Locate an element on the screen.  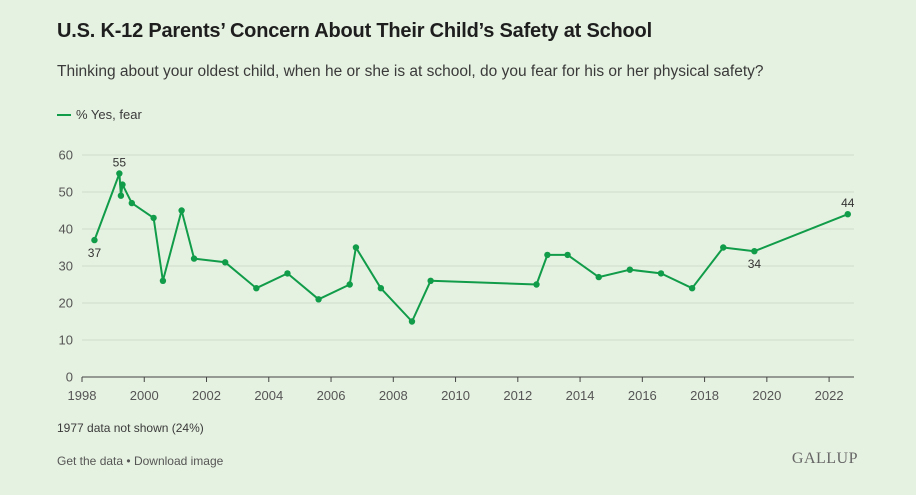
chart-note: 1977 data not shown (24%) is located at coordinates (130, 428).